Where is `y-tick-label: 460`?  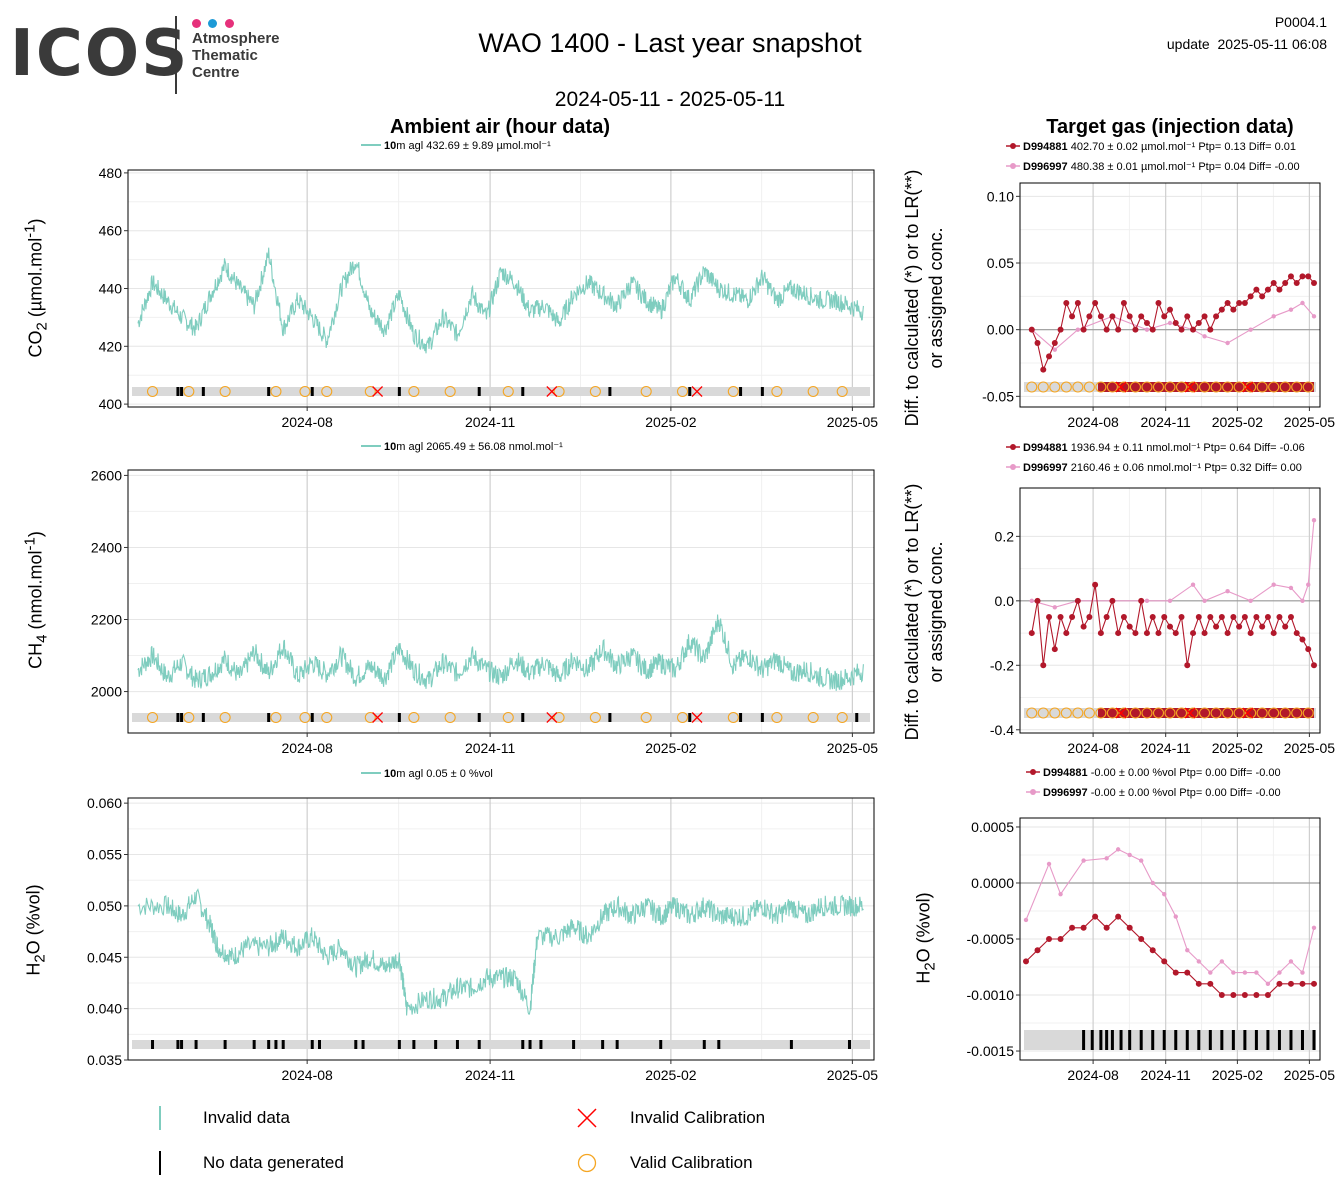 y-tick-label: 460 is located at coordinates (111, 231).